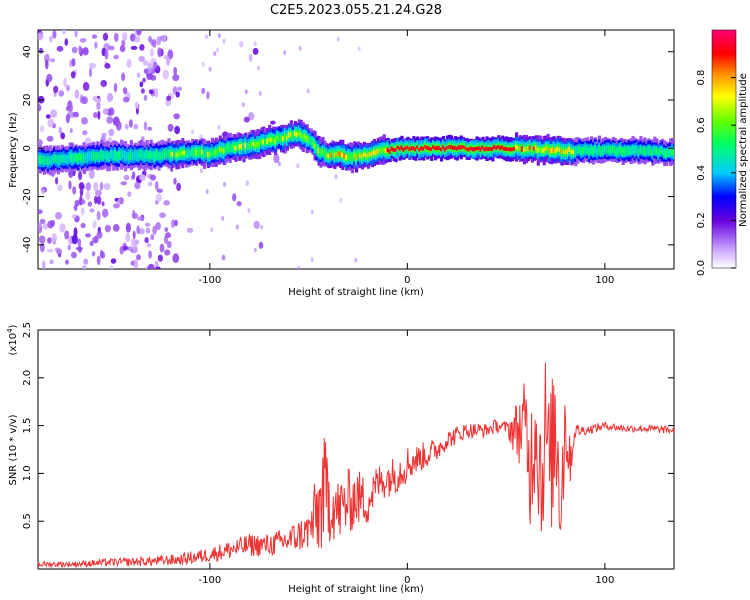 This screenshot has height=600, width=750. I want to click on colorbar-tick-label: 0.4, so click(701, 173).